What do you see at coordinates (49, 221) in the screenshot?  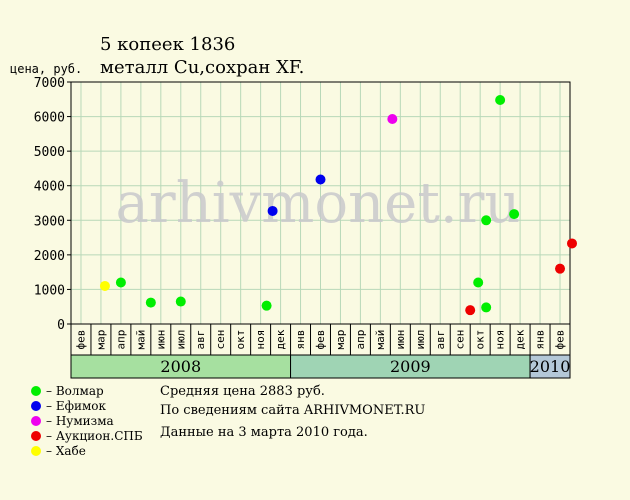 I see `y-tick-label: 3000` at bounding box center [49, 221].